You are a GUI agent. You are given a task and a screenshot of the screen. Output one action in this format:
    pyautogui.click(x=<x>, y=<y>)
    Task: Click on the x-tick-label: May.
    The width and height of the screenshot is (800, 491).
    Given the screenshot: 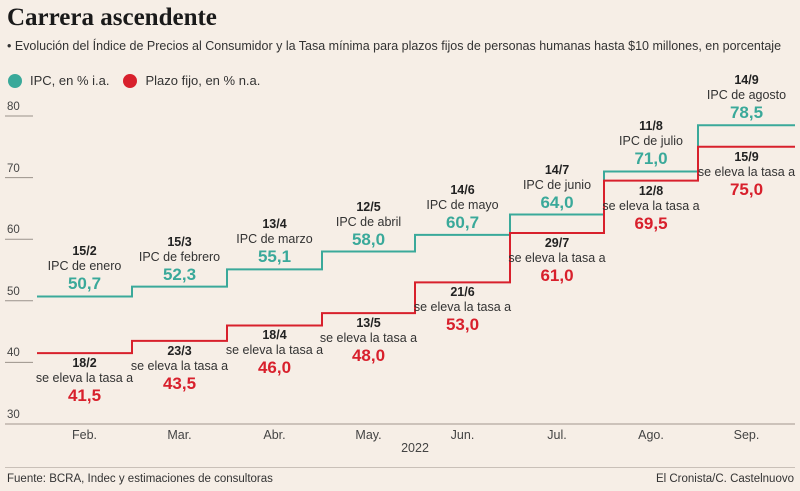 What is the action you would take?
    pyautogui.click(x=368, y=435)
    